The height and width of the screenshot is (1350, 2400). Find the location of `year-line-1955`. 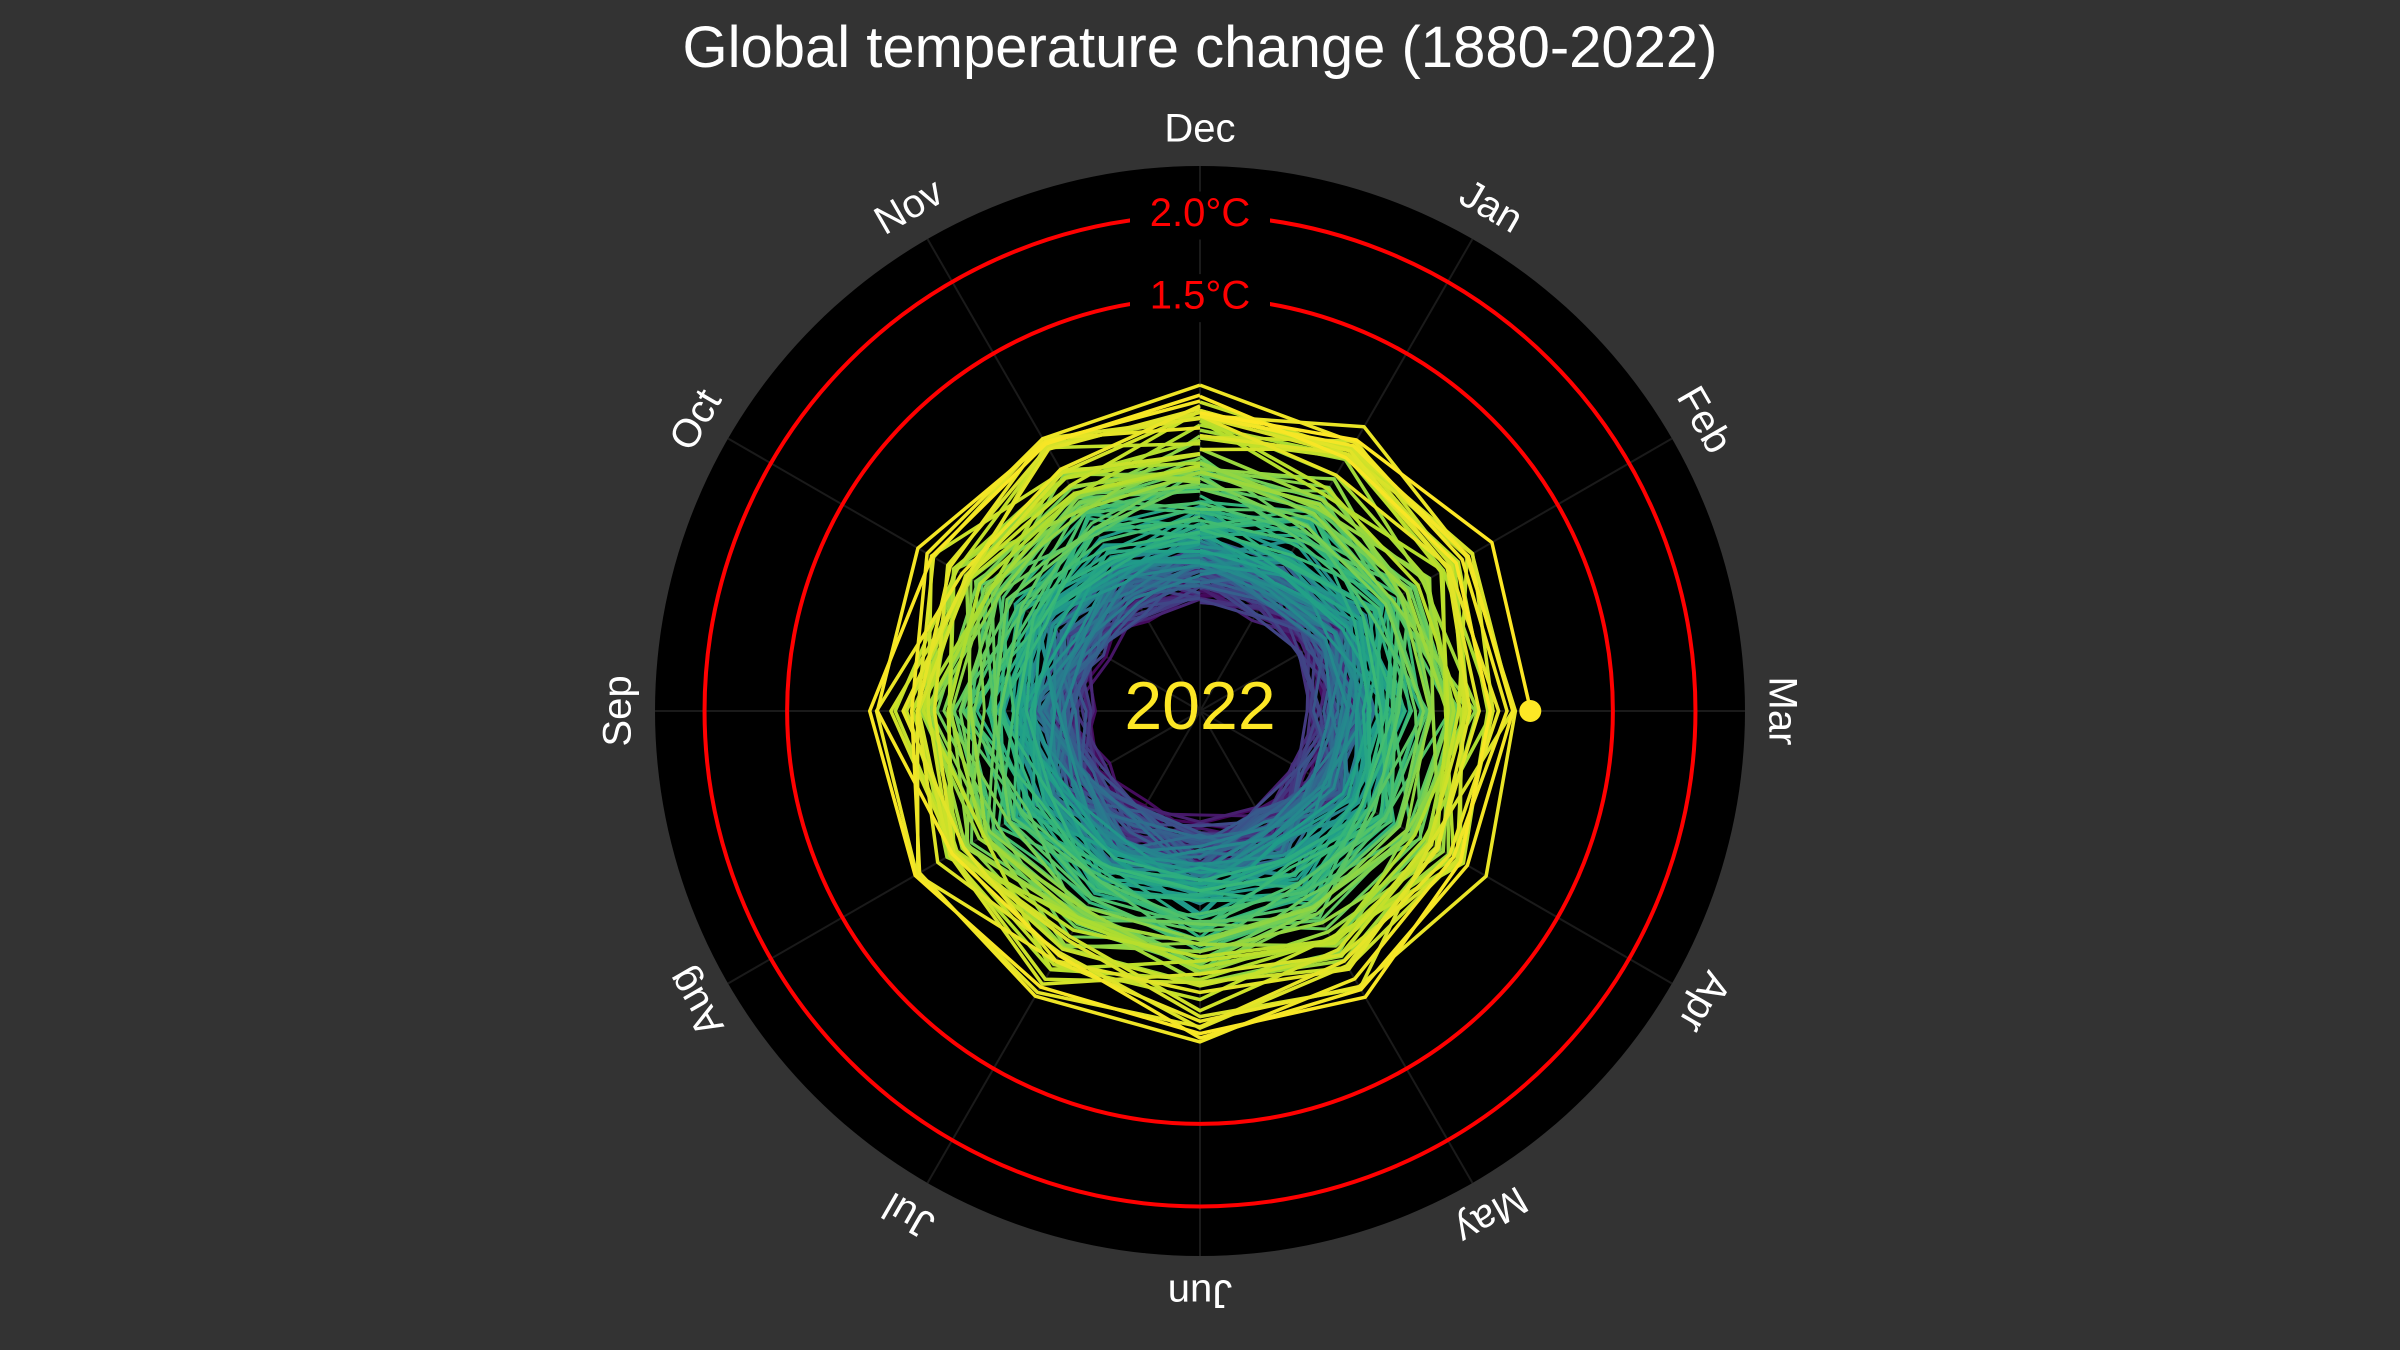

year-line-1955 is located at coordinates (1207, 701).